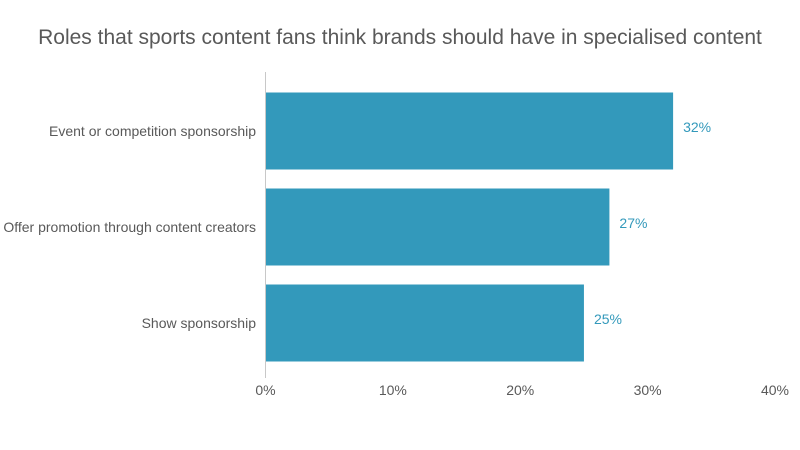 The height and width of the screenshot is (450, 800). Describe the element at coordinates (152, 131) in the screenshot. I see `category-label-1: Event or competition sponsorship` at that location.